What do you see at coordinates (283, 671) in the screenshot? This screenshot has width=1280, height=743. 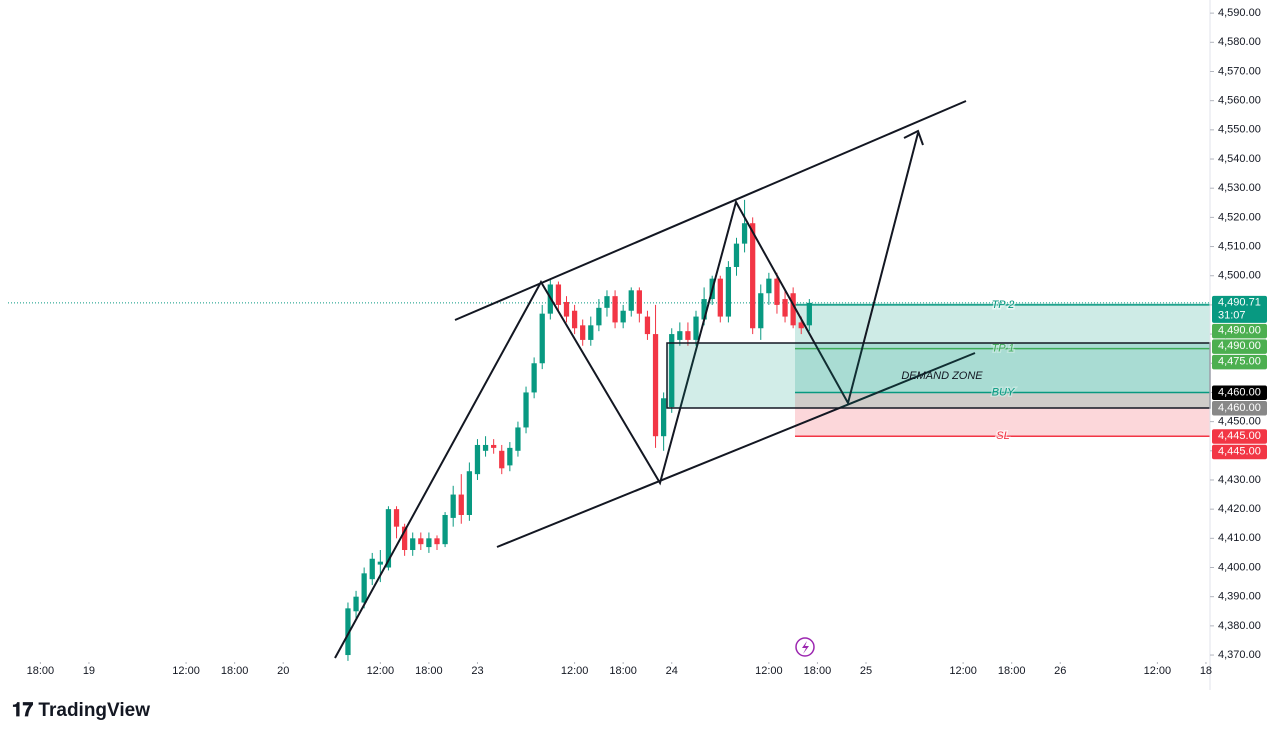 I see `x-tick-label: 20` at bounding box center [283, 671].